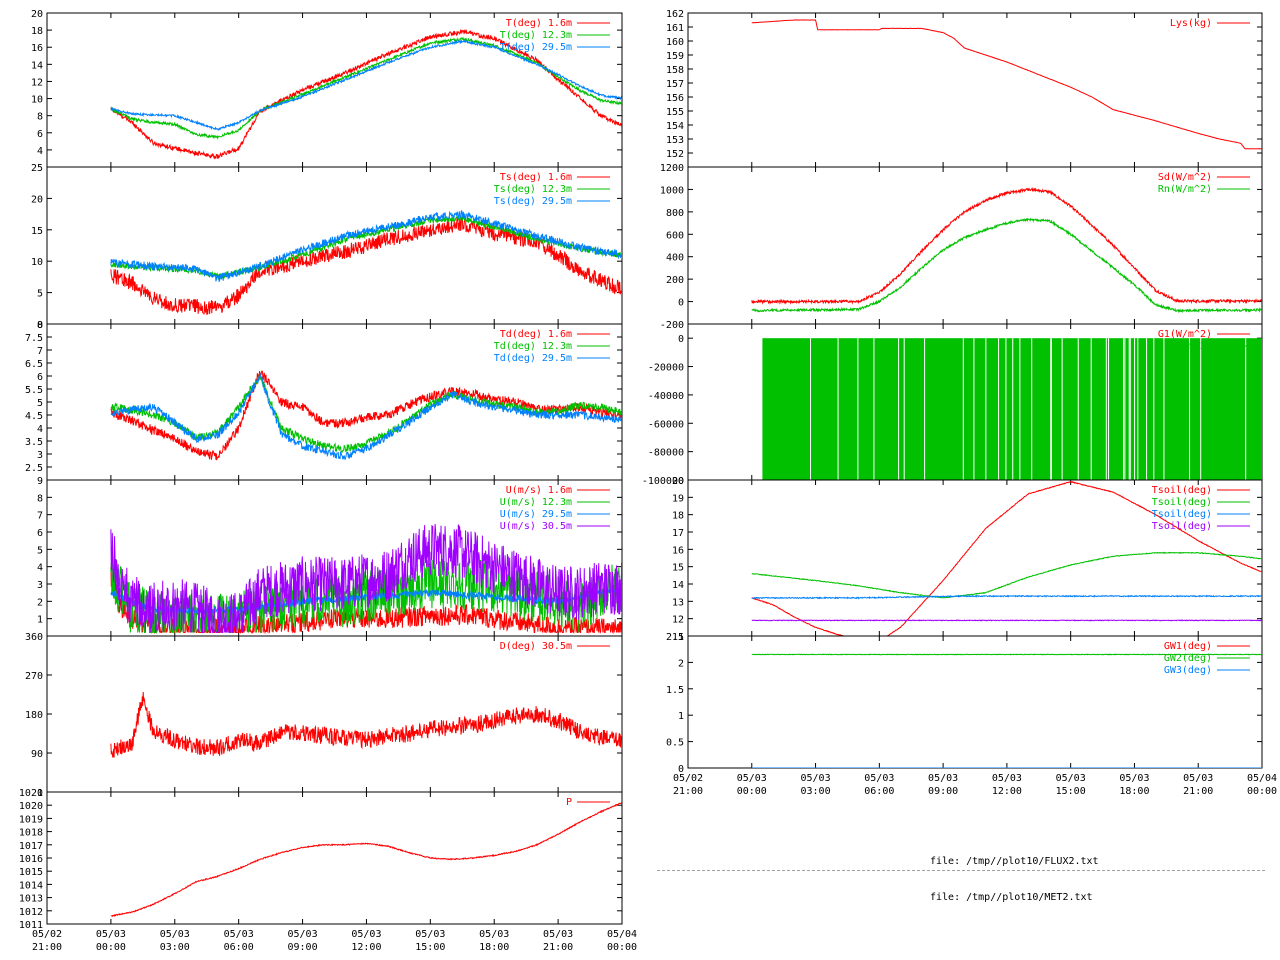  I want to click on y-tick-label: 3, so click(40, 585).